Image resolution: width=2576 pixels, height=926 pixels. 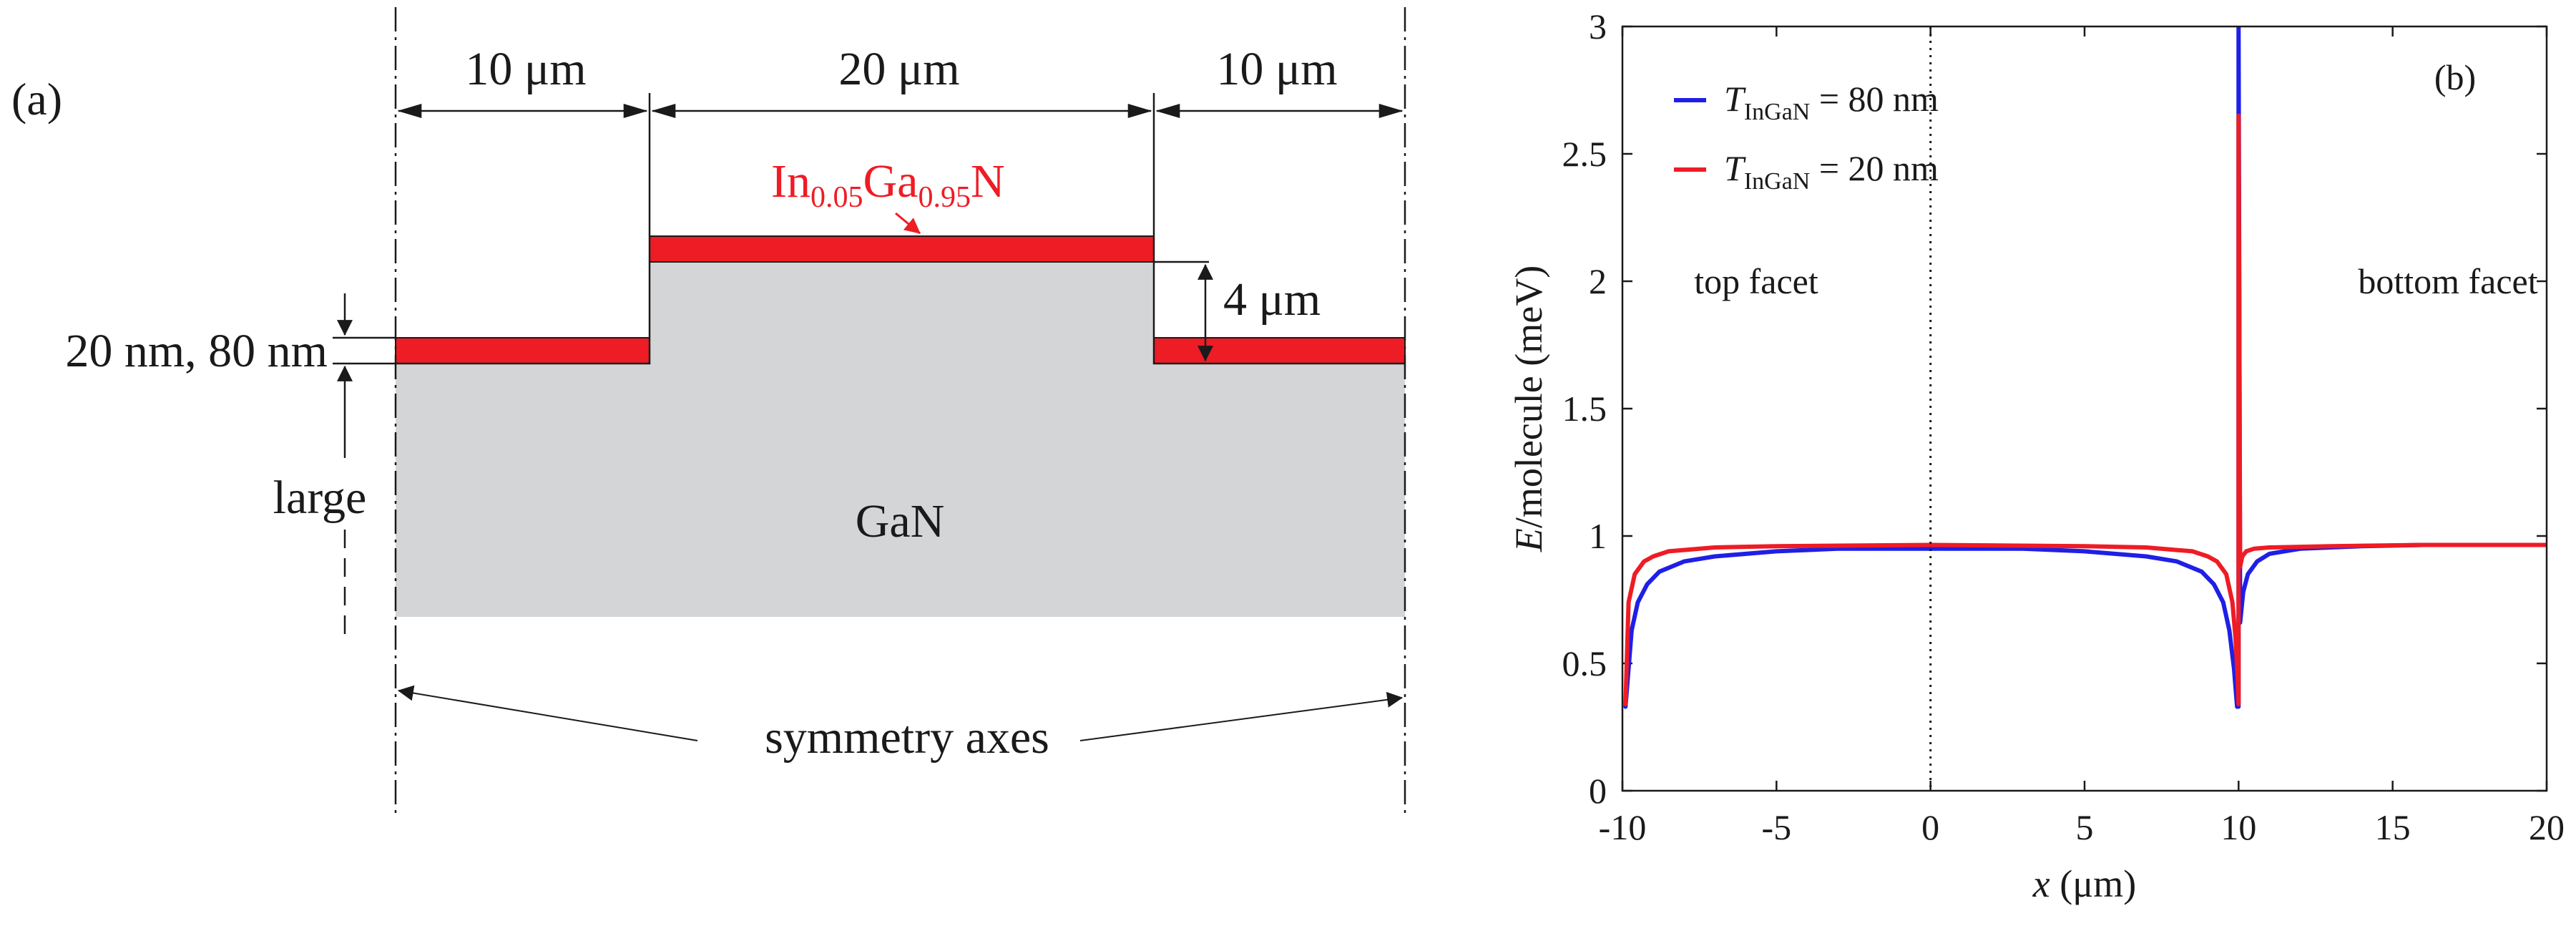 What do you see at coordinates (1584, 663) in the screenshot?
I see `y-tick-label: 0.5` at bounding box center [1584, 663].